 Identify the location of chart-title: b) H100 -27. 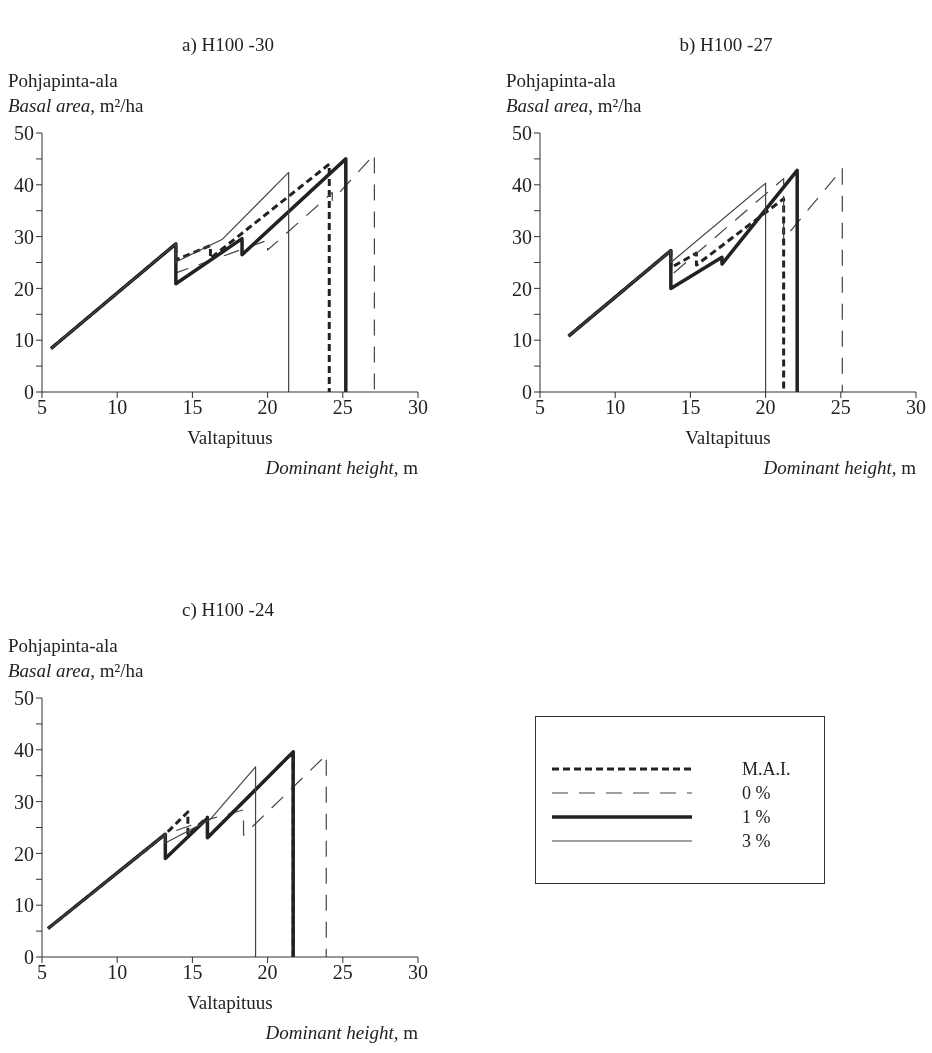
(726, 45).